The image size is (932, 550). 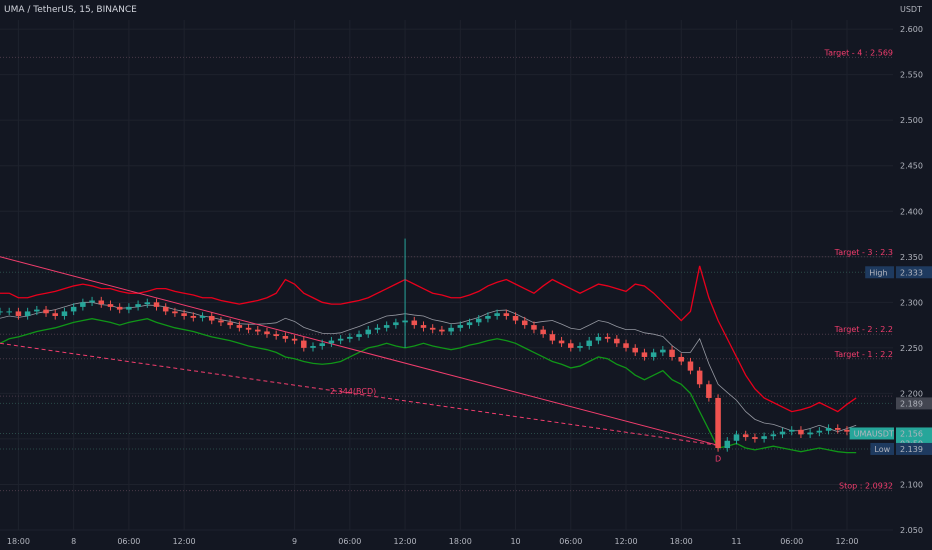 What do you see at coordinates (863, 354) in the screenshot?
I see `annotation-label: Target - 1 : 2.2` at bounding box center [863, 354].